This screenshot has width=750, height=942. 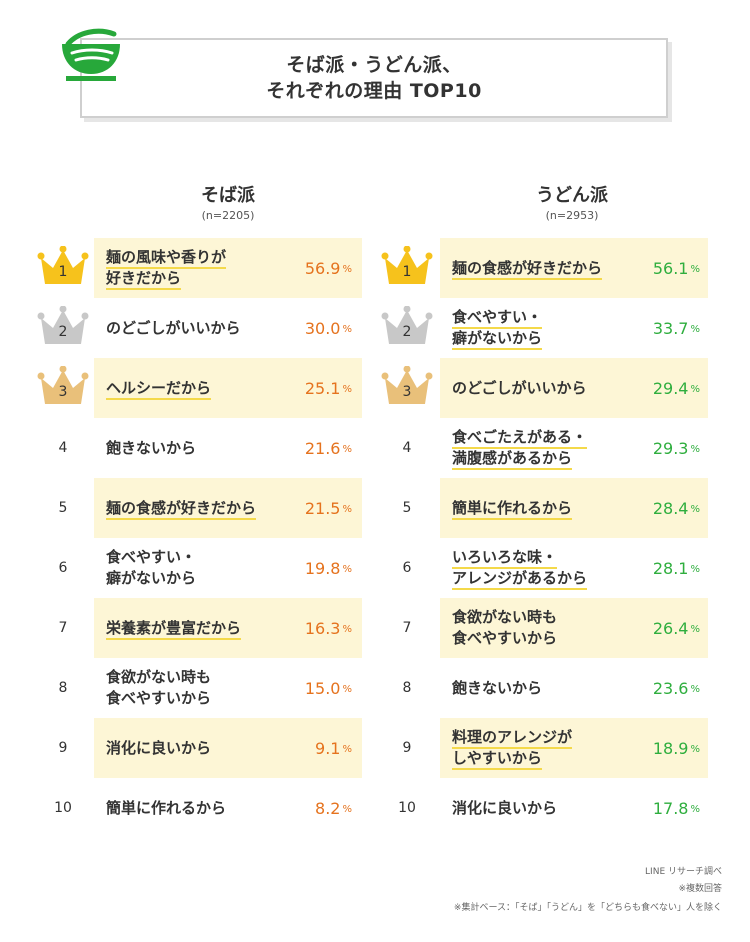 I want to click on udon-reason-label: 簡単に作れるから, so click(x=512, y=508).